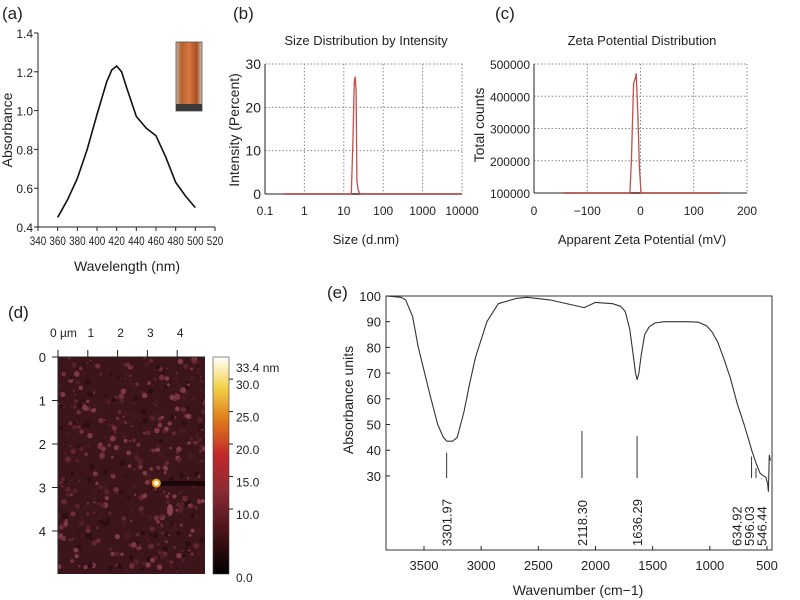 The height and width of the screenshot is (600, 800). I want to click on b-x-tick-label: 1, so click(304, 211).